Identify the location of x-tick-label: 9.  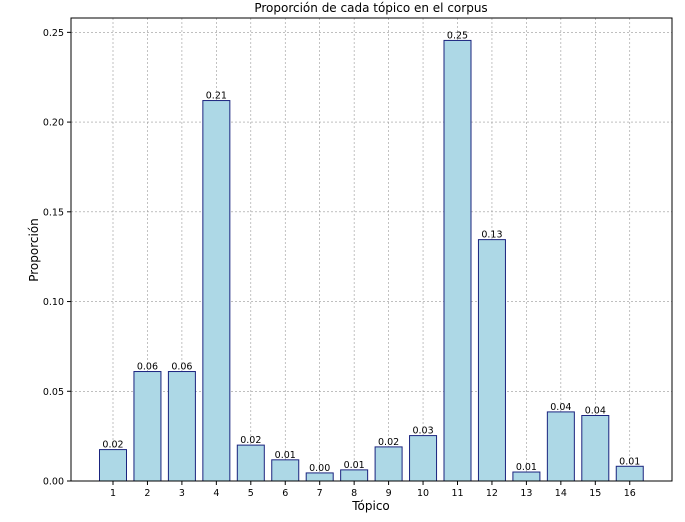
(389, 493).